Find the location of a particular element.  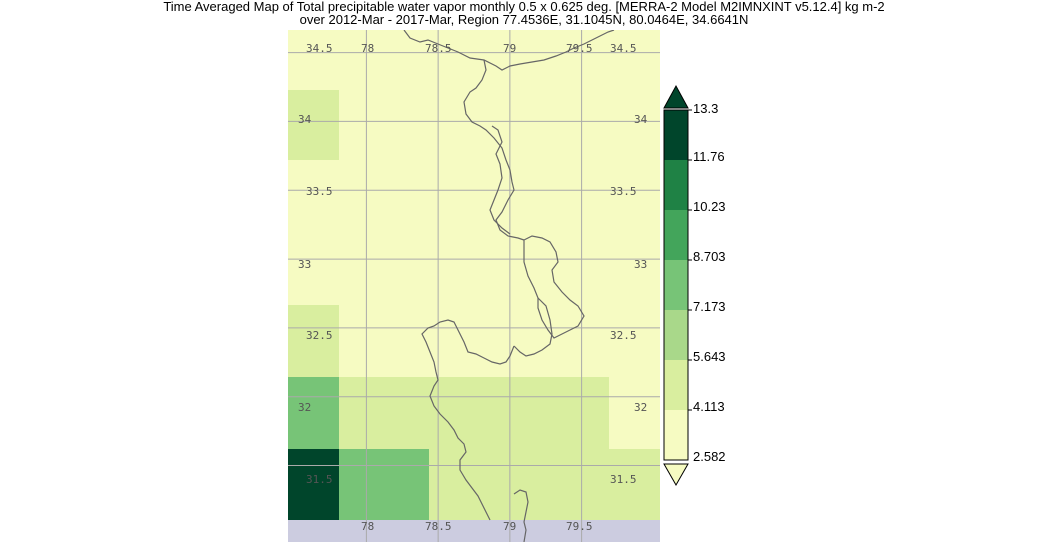

colorbar-label: 4.113 is located at coordinates (709, 406).